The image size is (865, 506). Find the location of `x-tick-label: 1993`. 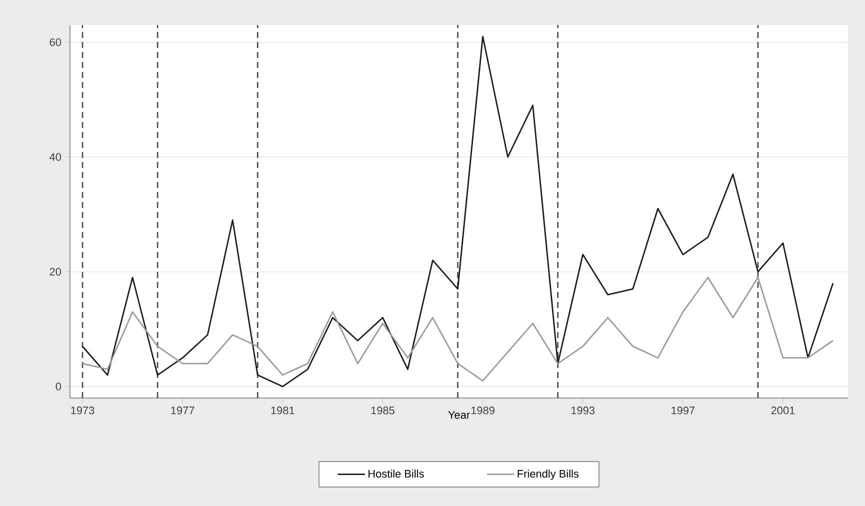

x-tick-label: 1993 is located at coordinates (583, 410).